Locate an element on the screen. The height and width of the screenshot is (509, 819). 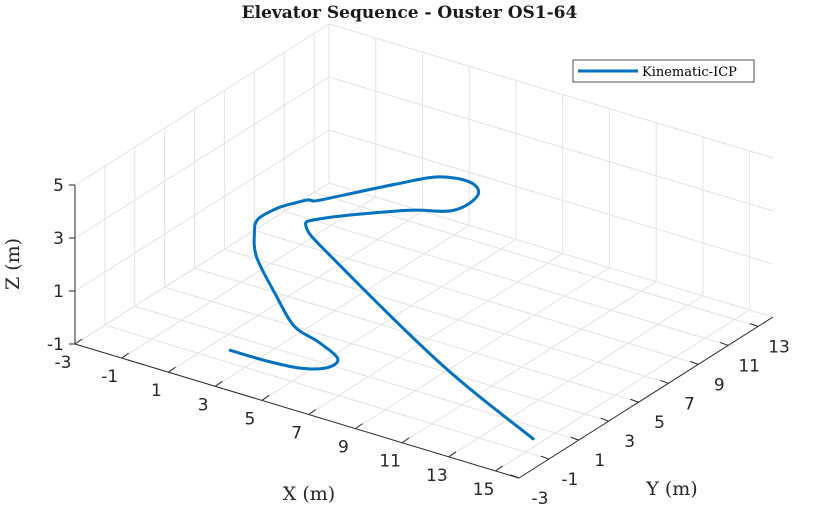
y-tick-label: 7 is located at coordinates (689, 404).